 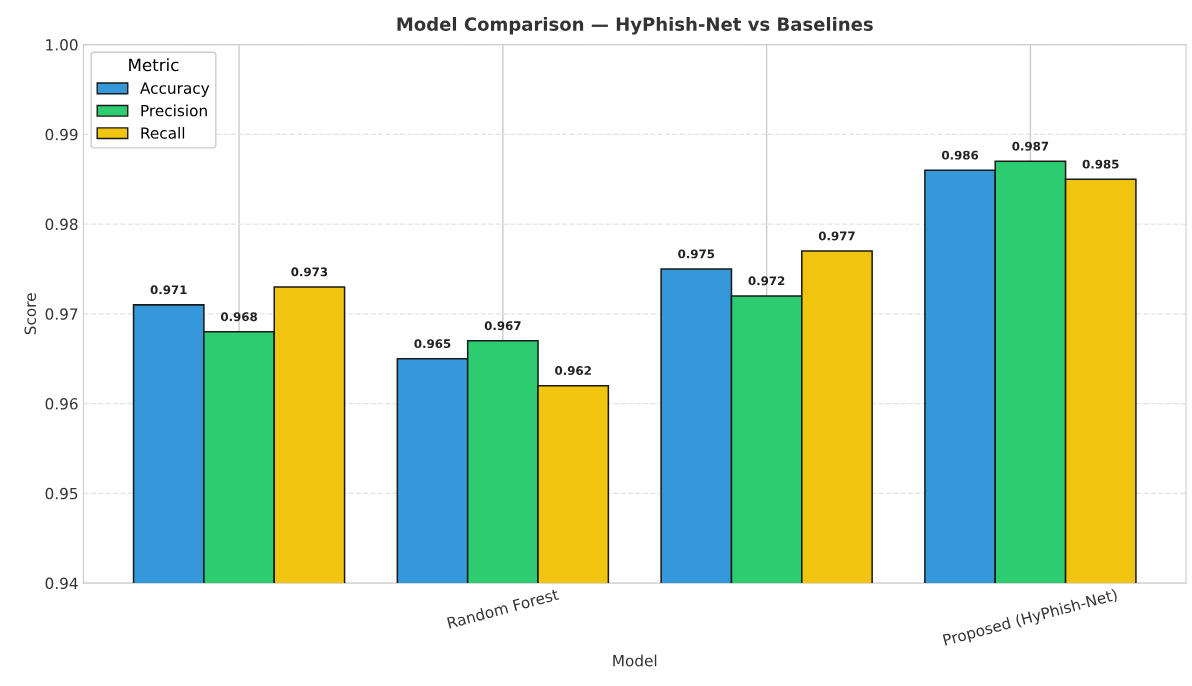 I want to click on data-label: 0.985, so click(x=1100, y=164).